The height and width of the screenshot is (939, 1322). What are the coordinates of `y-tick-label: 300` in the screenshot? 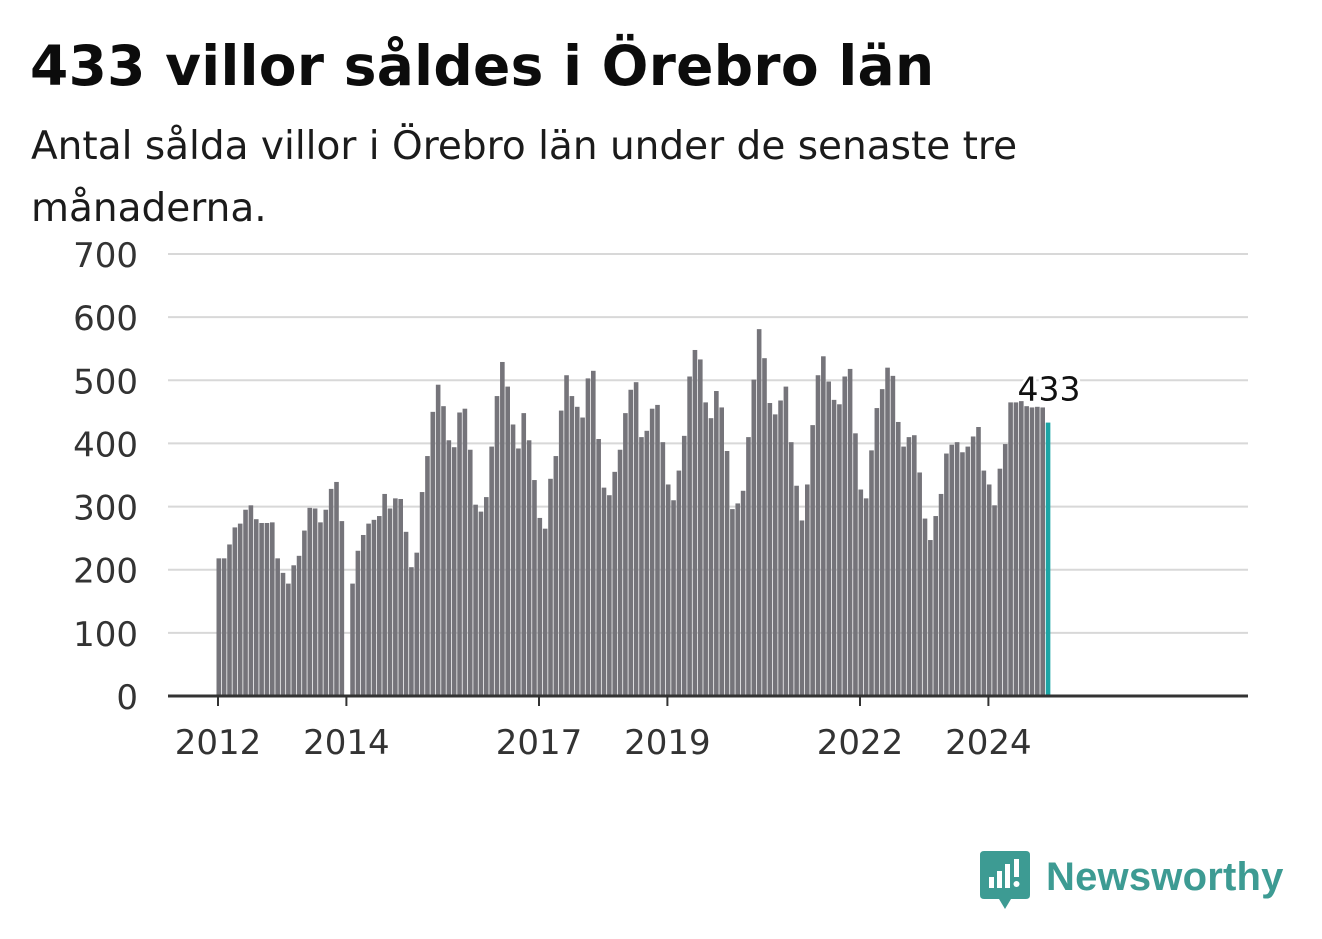 It's located at (105, 509).